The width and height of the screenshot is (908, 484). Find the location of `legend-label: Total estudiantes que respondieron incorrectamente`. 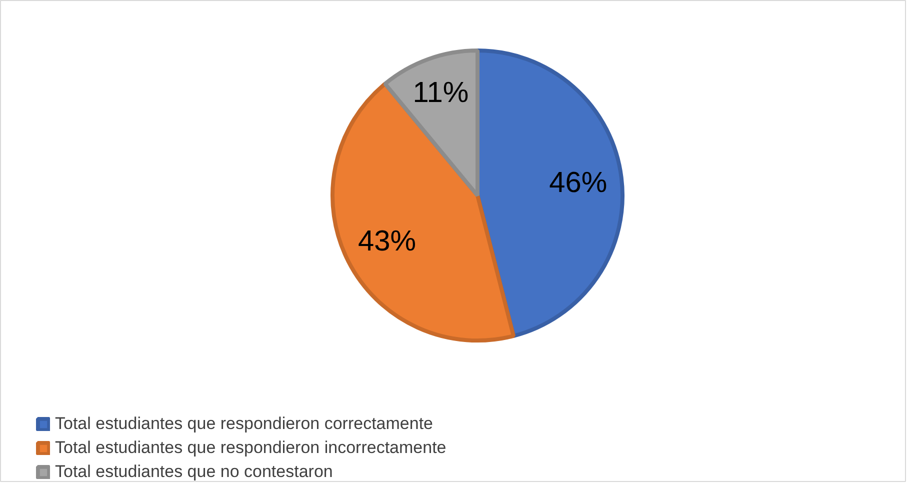

legend-label: Total estudiantes que respondieron incorrectamente is located at coordinates (250, 448).